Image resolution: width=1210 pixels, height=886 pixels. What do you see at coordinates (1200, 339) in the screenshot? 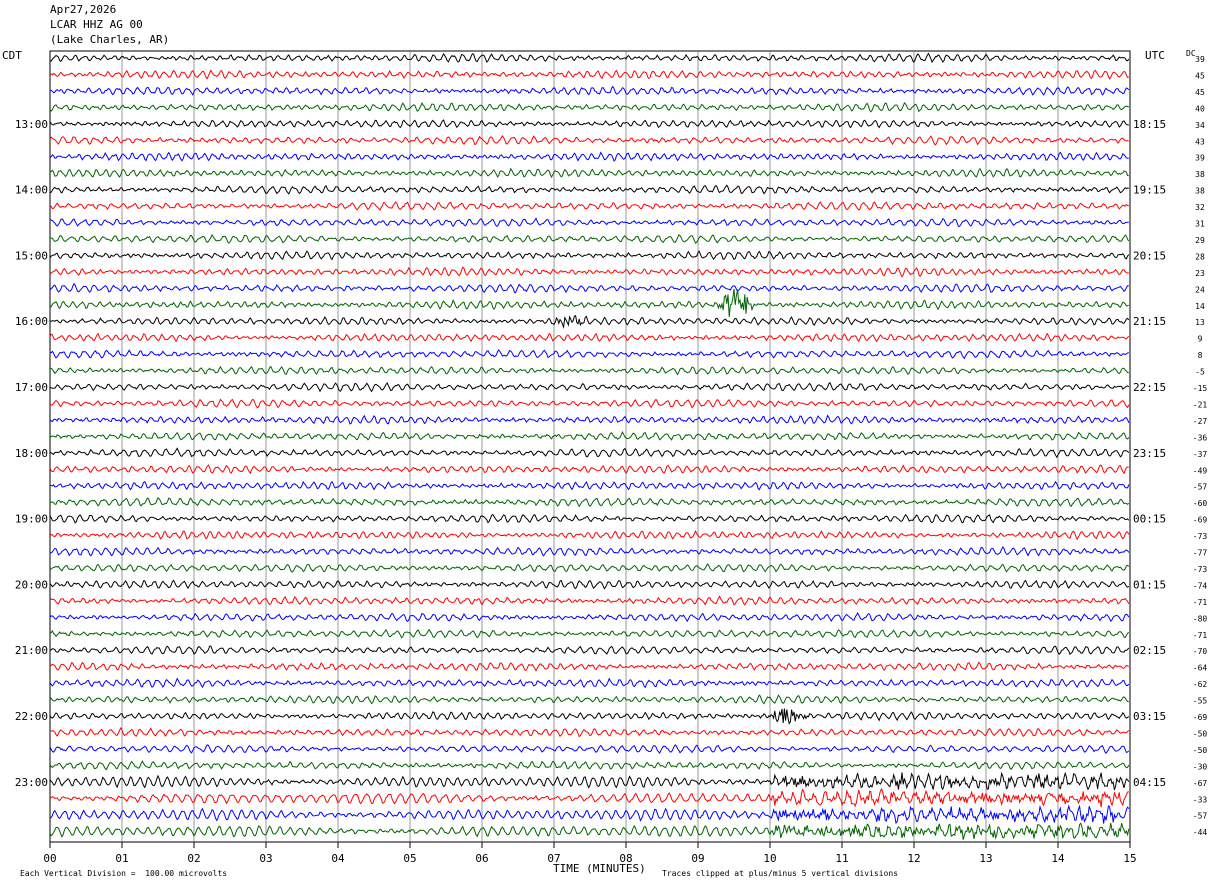
I see `dc-offset-label: 9` at bounding box center [1200, 339].